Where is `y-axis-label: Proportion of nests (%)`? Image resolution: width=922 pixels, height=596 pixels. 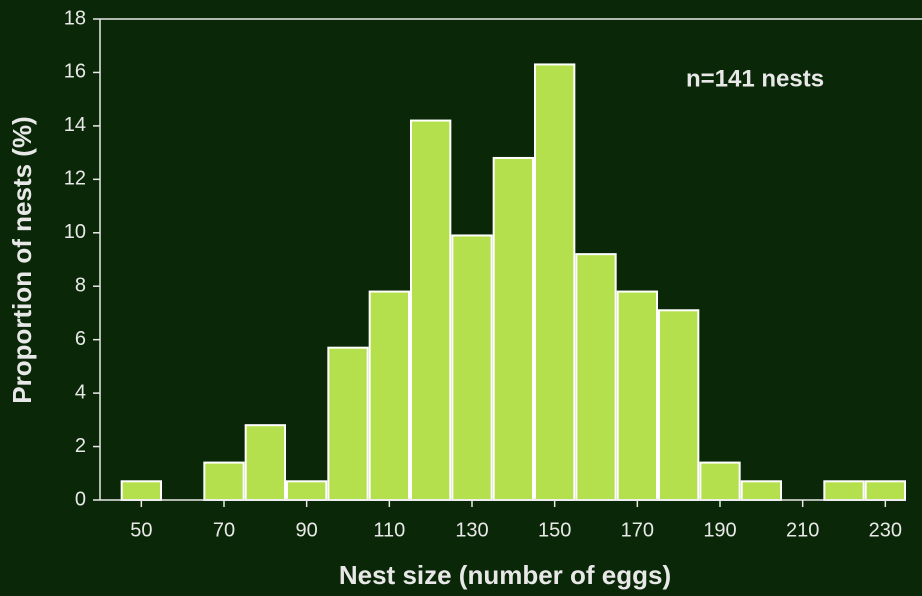 y-axis-label: Proportion of nests (%) is located at coordinates (22, 259).